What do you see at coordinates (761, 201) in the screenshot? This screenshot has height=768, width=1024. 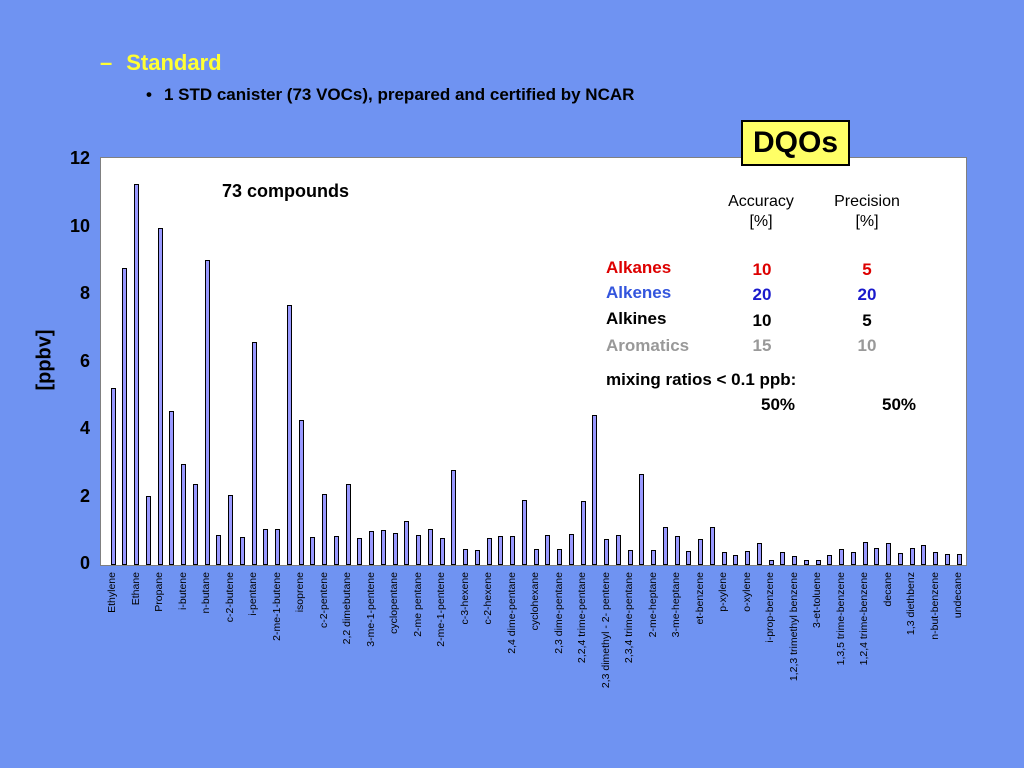 I see `accuracy-header-label: Accuracy` at bounding box center [761, 201].